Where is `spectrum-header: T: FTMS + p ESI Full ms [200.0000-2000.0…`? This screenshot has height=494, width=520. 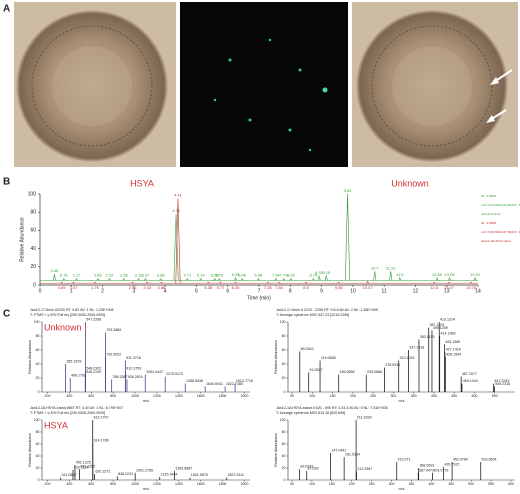
spectrum-header: T: FTMS + p ESI Full ms [200.0000-2000.0… is located at coordinates (67, 413).